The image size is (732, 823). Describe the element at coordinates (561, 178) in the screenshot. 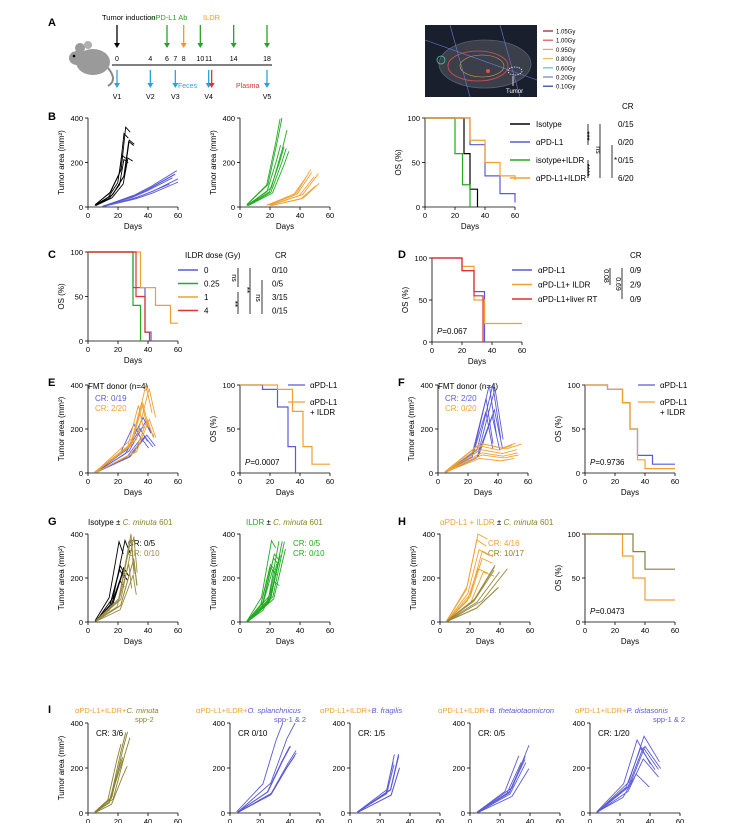

I see `legend-label: αPD-L1+ILDR` at that location.